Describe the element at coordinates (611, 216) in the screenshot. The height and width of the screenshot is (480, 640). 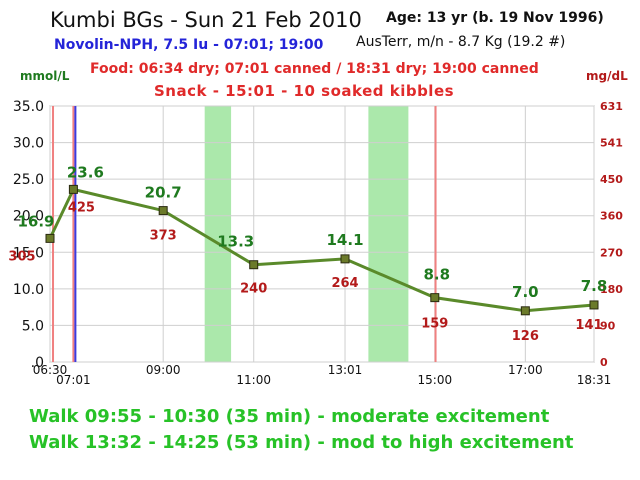
I see `y2-tick-label: 360` at that location.